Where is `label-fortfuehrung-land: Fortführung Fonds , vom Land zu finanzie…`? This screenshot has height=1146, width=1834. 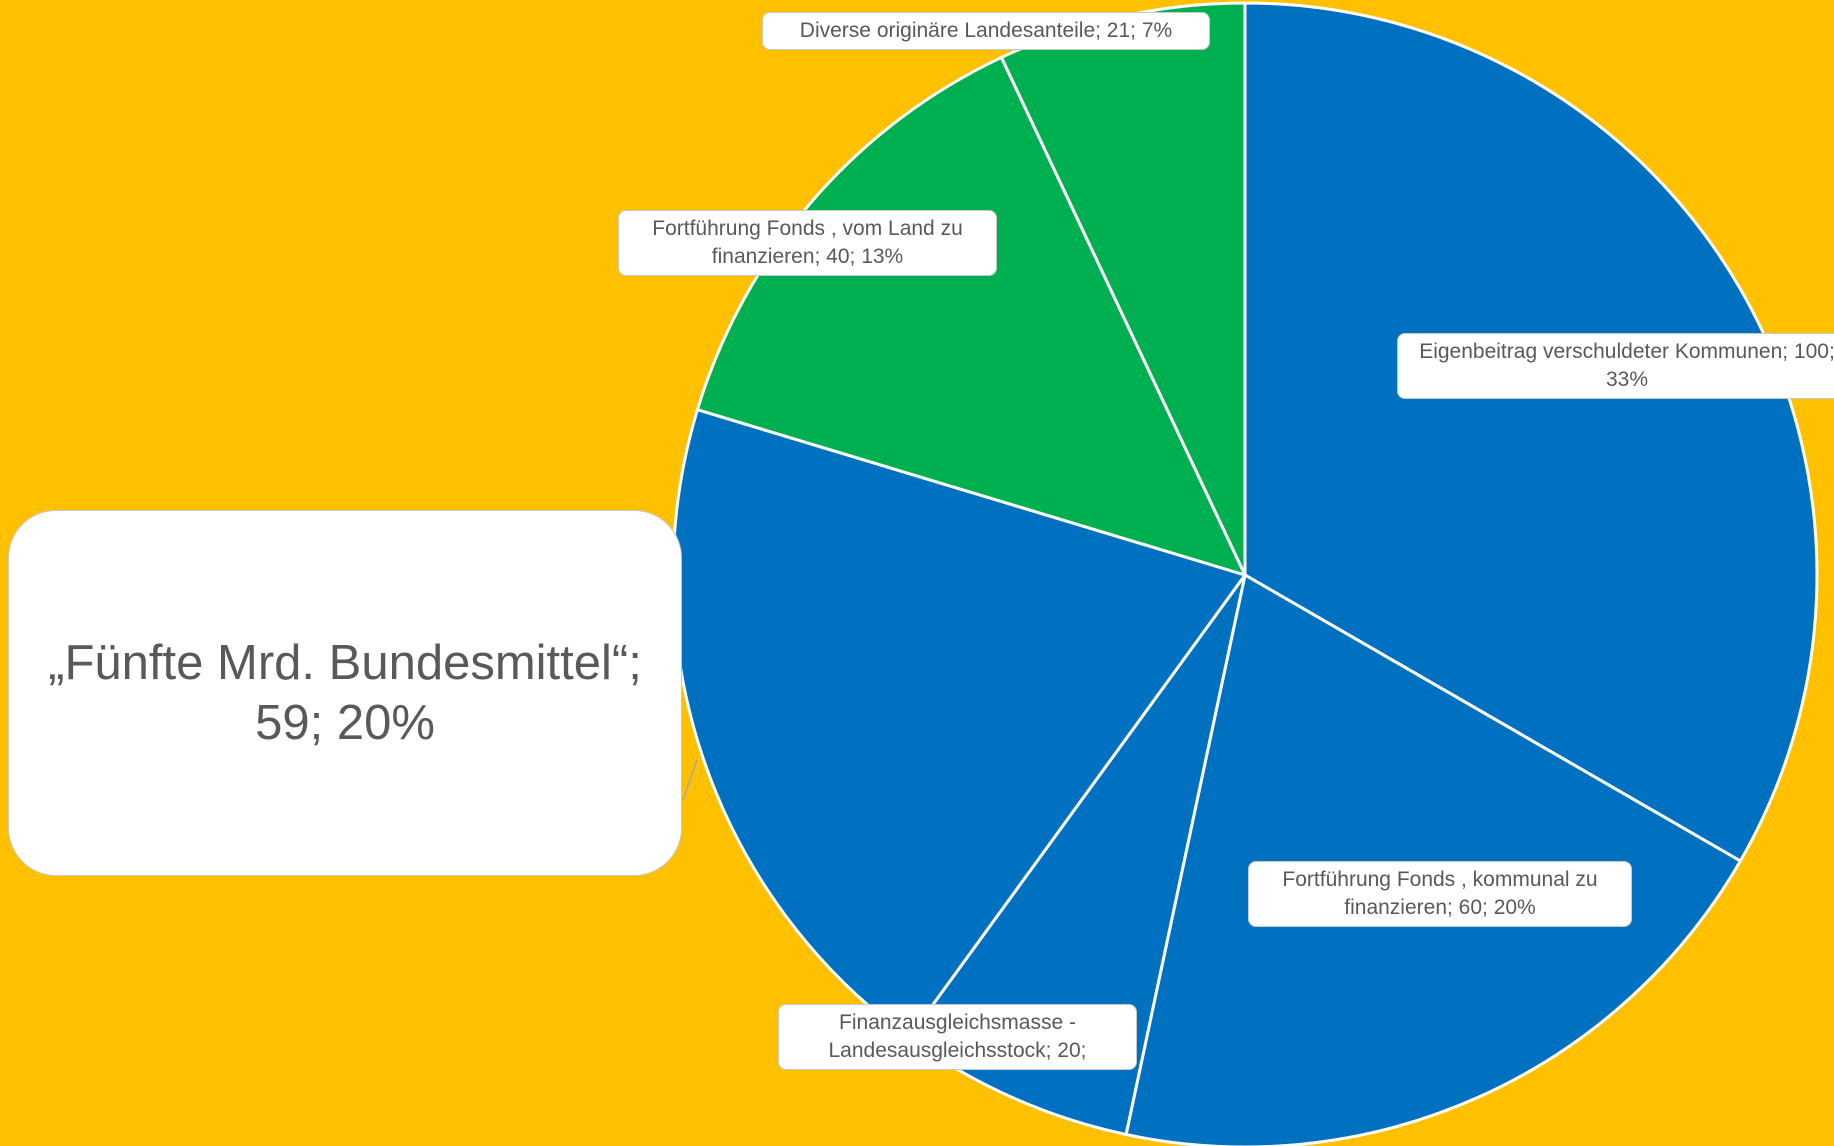
label-fortfuehrung-land: Fortführung Fonds , vom Land zu finanzie… is located at coordinates (807, 243).